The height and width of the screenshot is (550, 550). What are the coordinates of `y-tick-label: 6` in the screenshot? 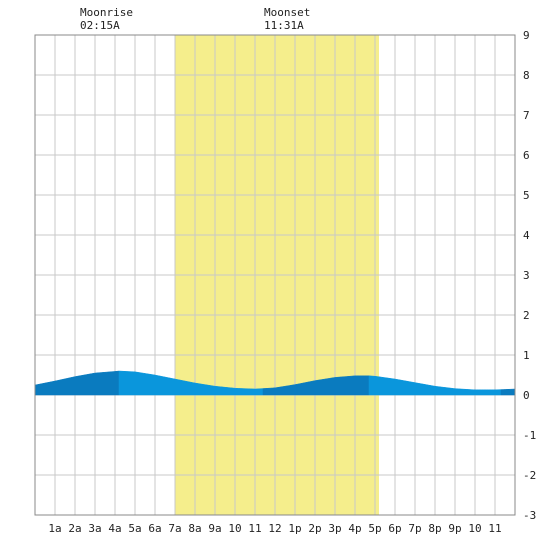 It's located at (526, 155).